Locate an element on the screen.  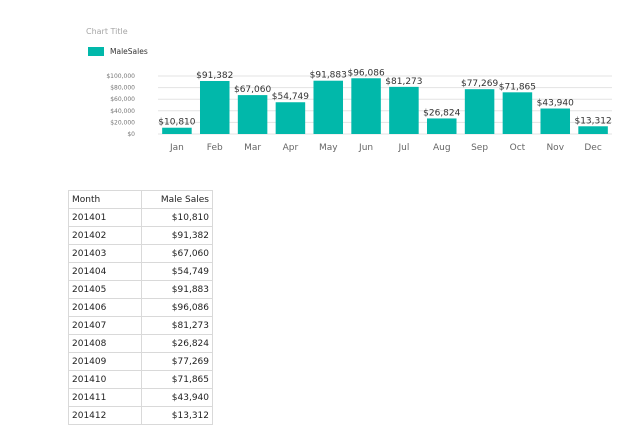
y-tick-label: $100,000 is located at coordinates (120, 76).